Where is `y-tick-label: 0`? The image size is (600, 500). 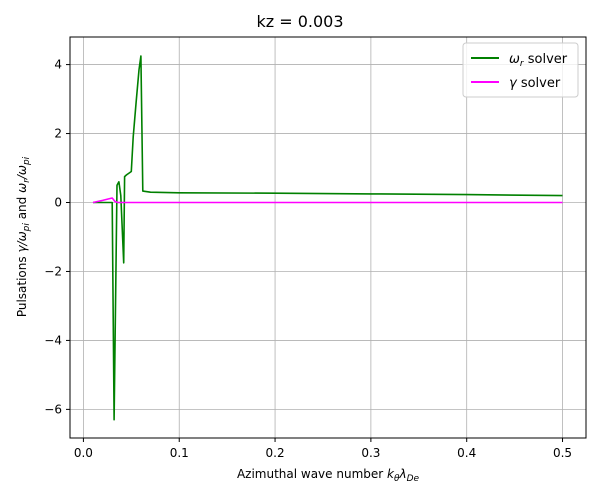
y-tick-label: 0 is located at coordinates (58, 203).